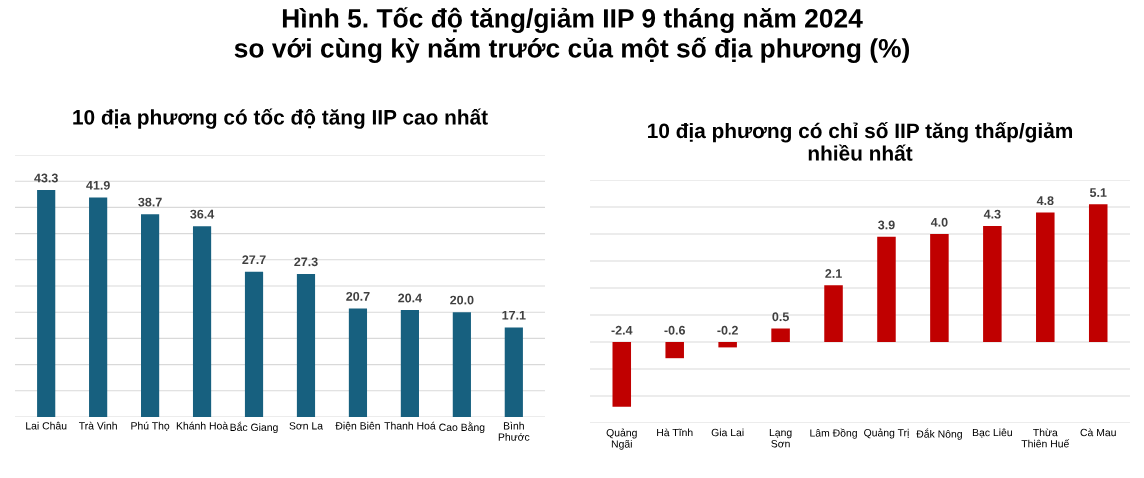 The width and height of the screenshot is (1144, 478). What do you see at coordinates (46, 425) in the screenshot?
I see `x-tick-label: Lai Châu` at bounding box center [46, 425].